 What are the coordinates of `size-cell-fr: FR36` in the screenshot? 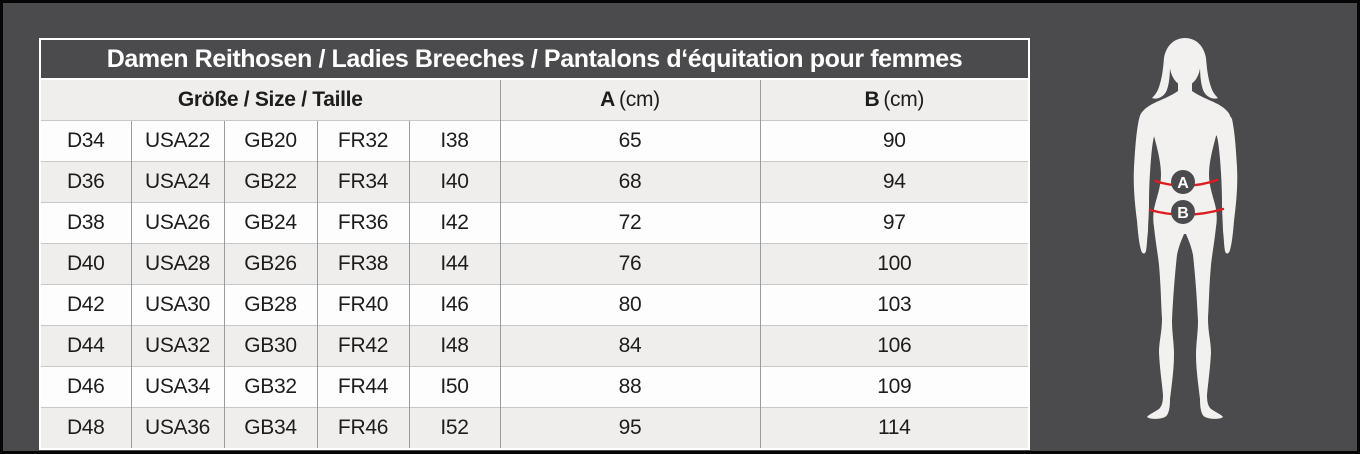 It's located at (362, 223).